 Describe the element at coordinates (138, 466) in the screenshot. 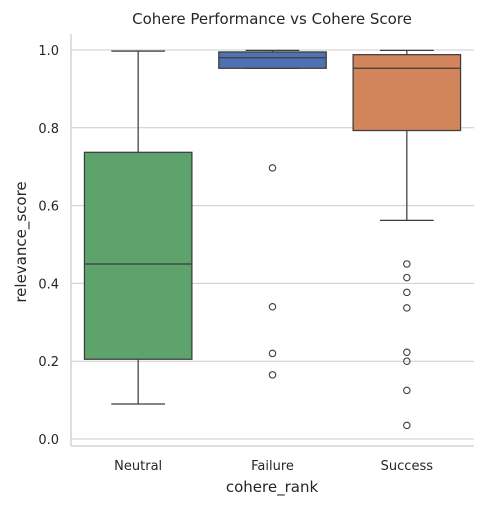

I see `x-tick-label: Neutral` at that location.